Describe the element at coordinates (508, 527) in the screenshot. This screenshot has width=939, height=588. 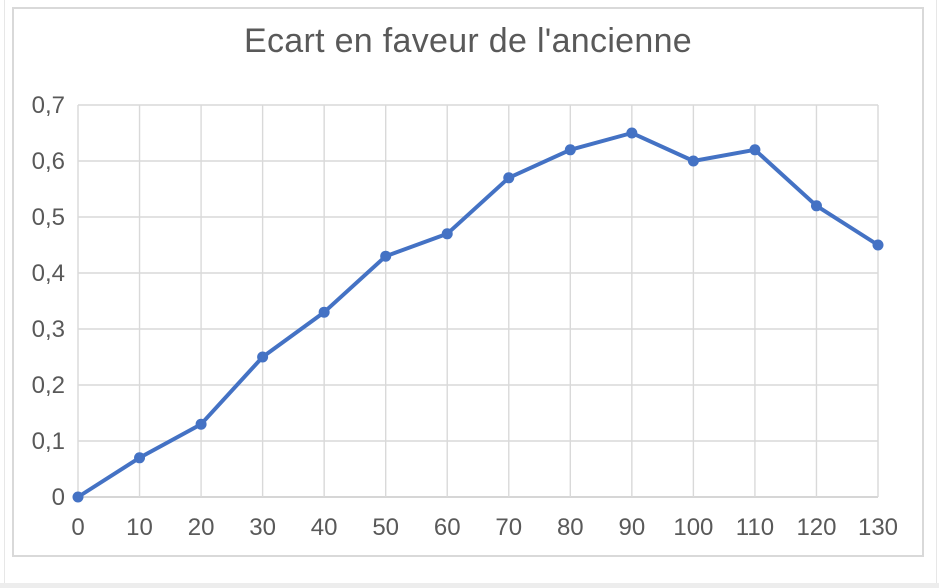
I see `x-tick-label: 70` at that location.